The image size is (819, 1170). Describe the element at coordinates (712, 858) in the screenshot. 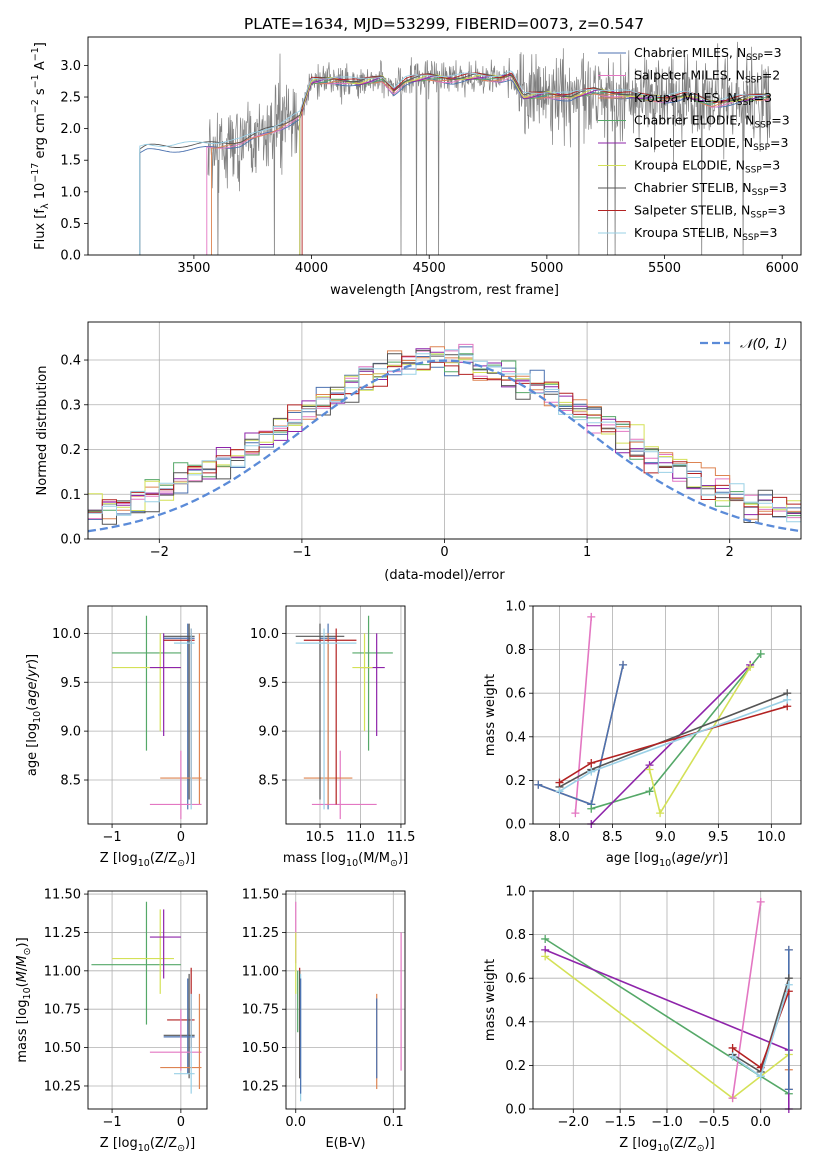

I see `x-axis-label-part: yr` at that location.